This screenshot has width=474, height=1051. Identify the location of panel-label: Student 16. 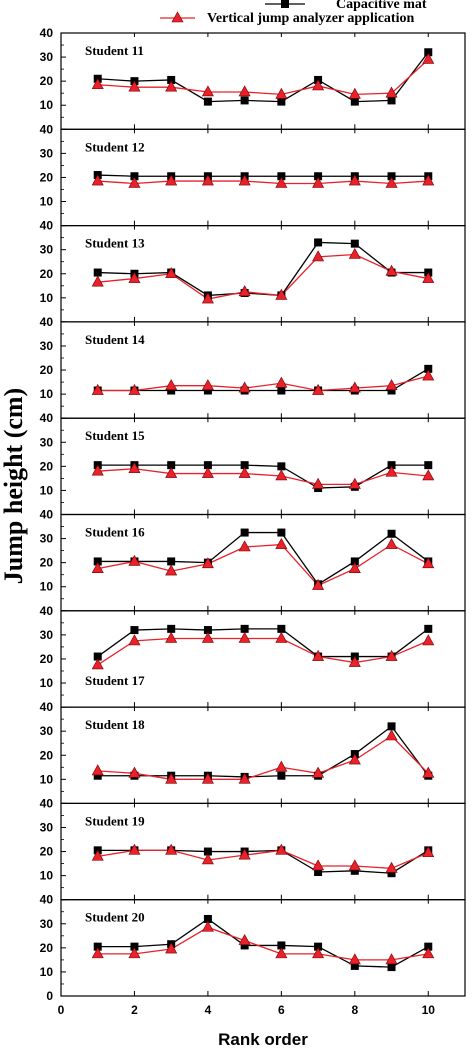
(115, 532).